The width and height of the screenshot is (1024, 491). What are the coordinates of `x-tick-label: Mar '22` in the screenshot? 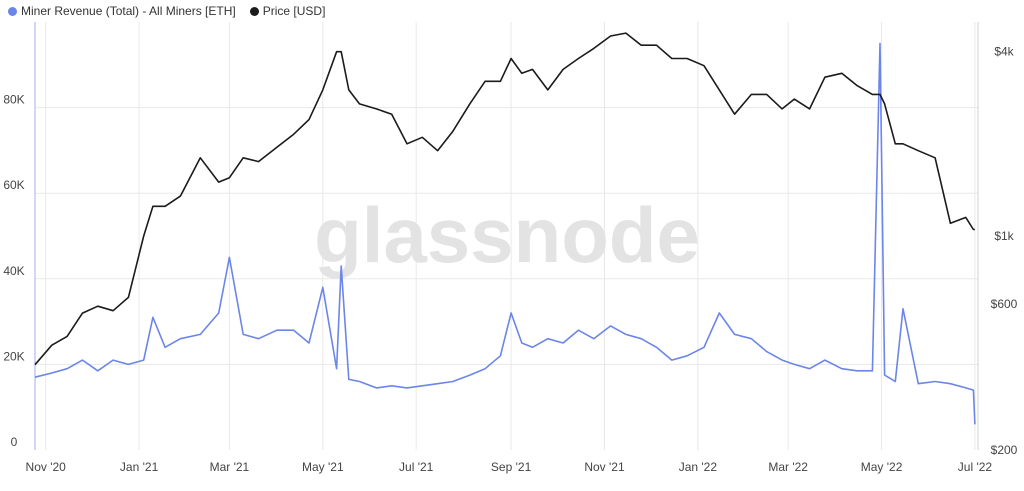 It's located at (788, 467).